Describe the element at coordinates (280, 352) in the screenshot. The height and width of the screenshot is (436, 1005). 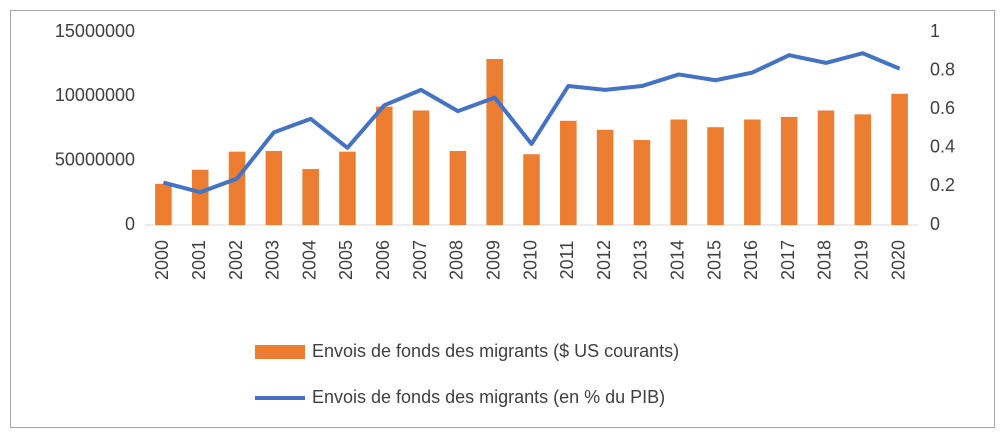
I see `legend-swatch` at that location.